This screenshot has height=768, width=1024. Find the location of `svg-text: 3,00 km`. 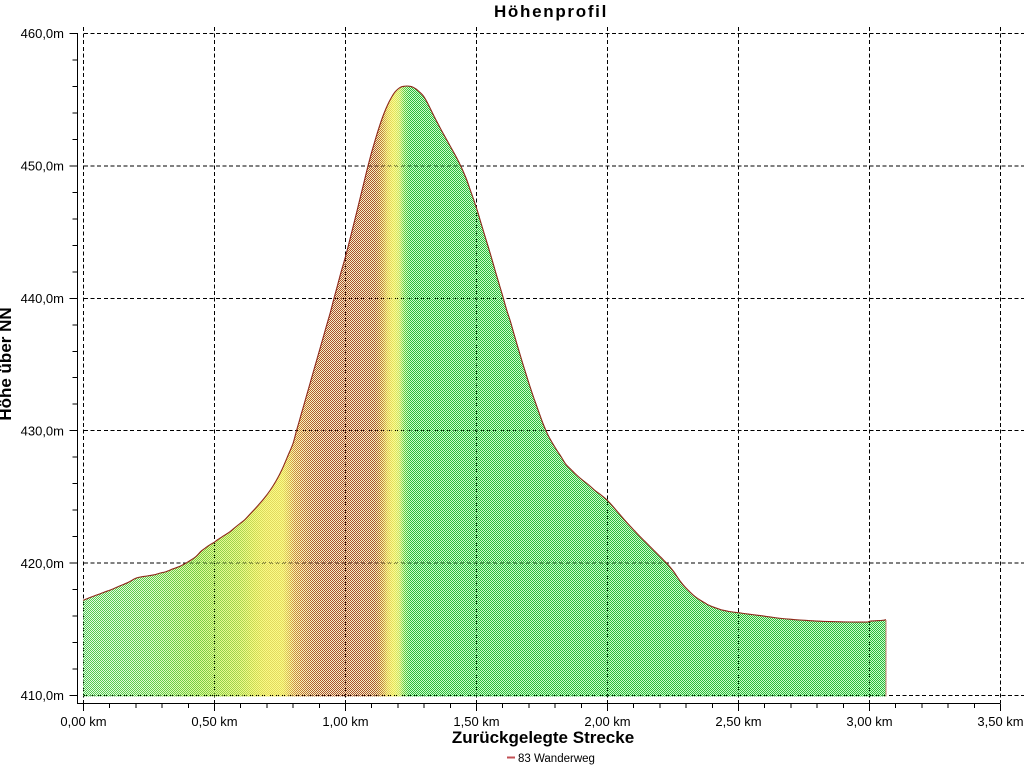

svg-text: 3,00 km is located at coordinates (869, 721).